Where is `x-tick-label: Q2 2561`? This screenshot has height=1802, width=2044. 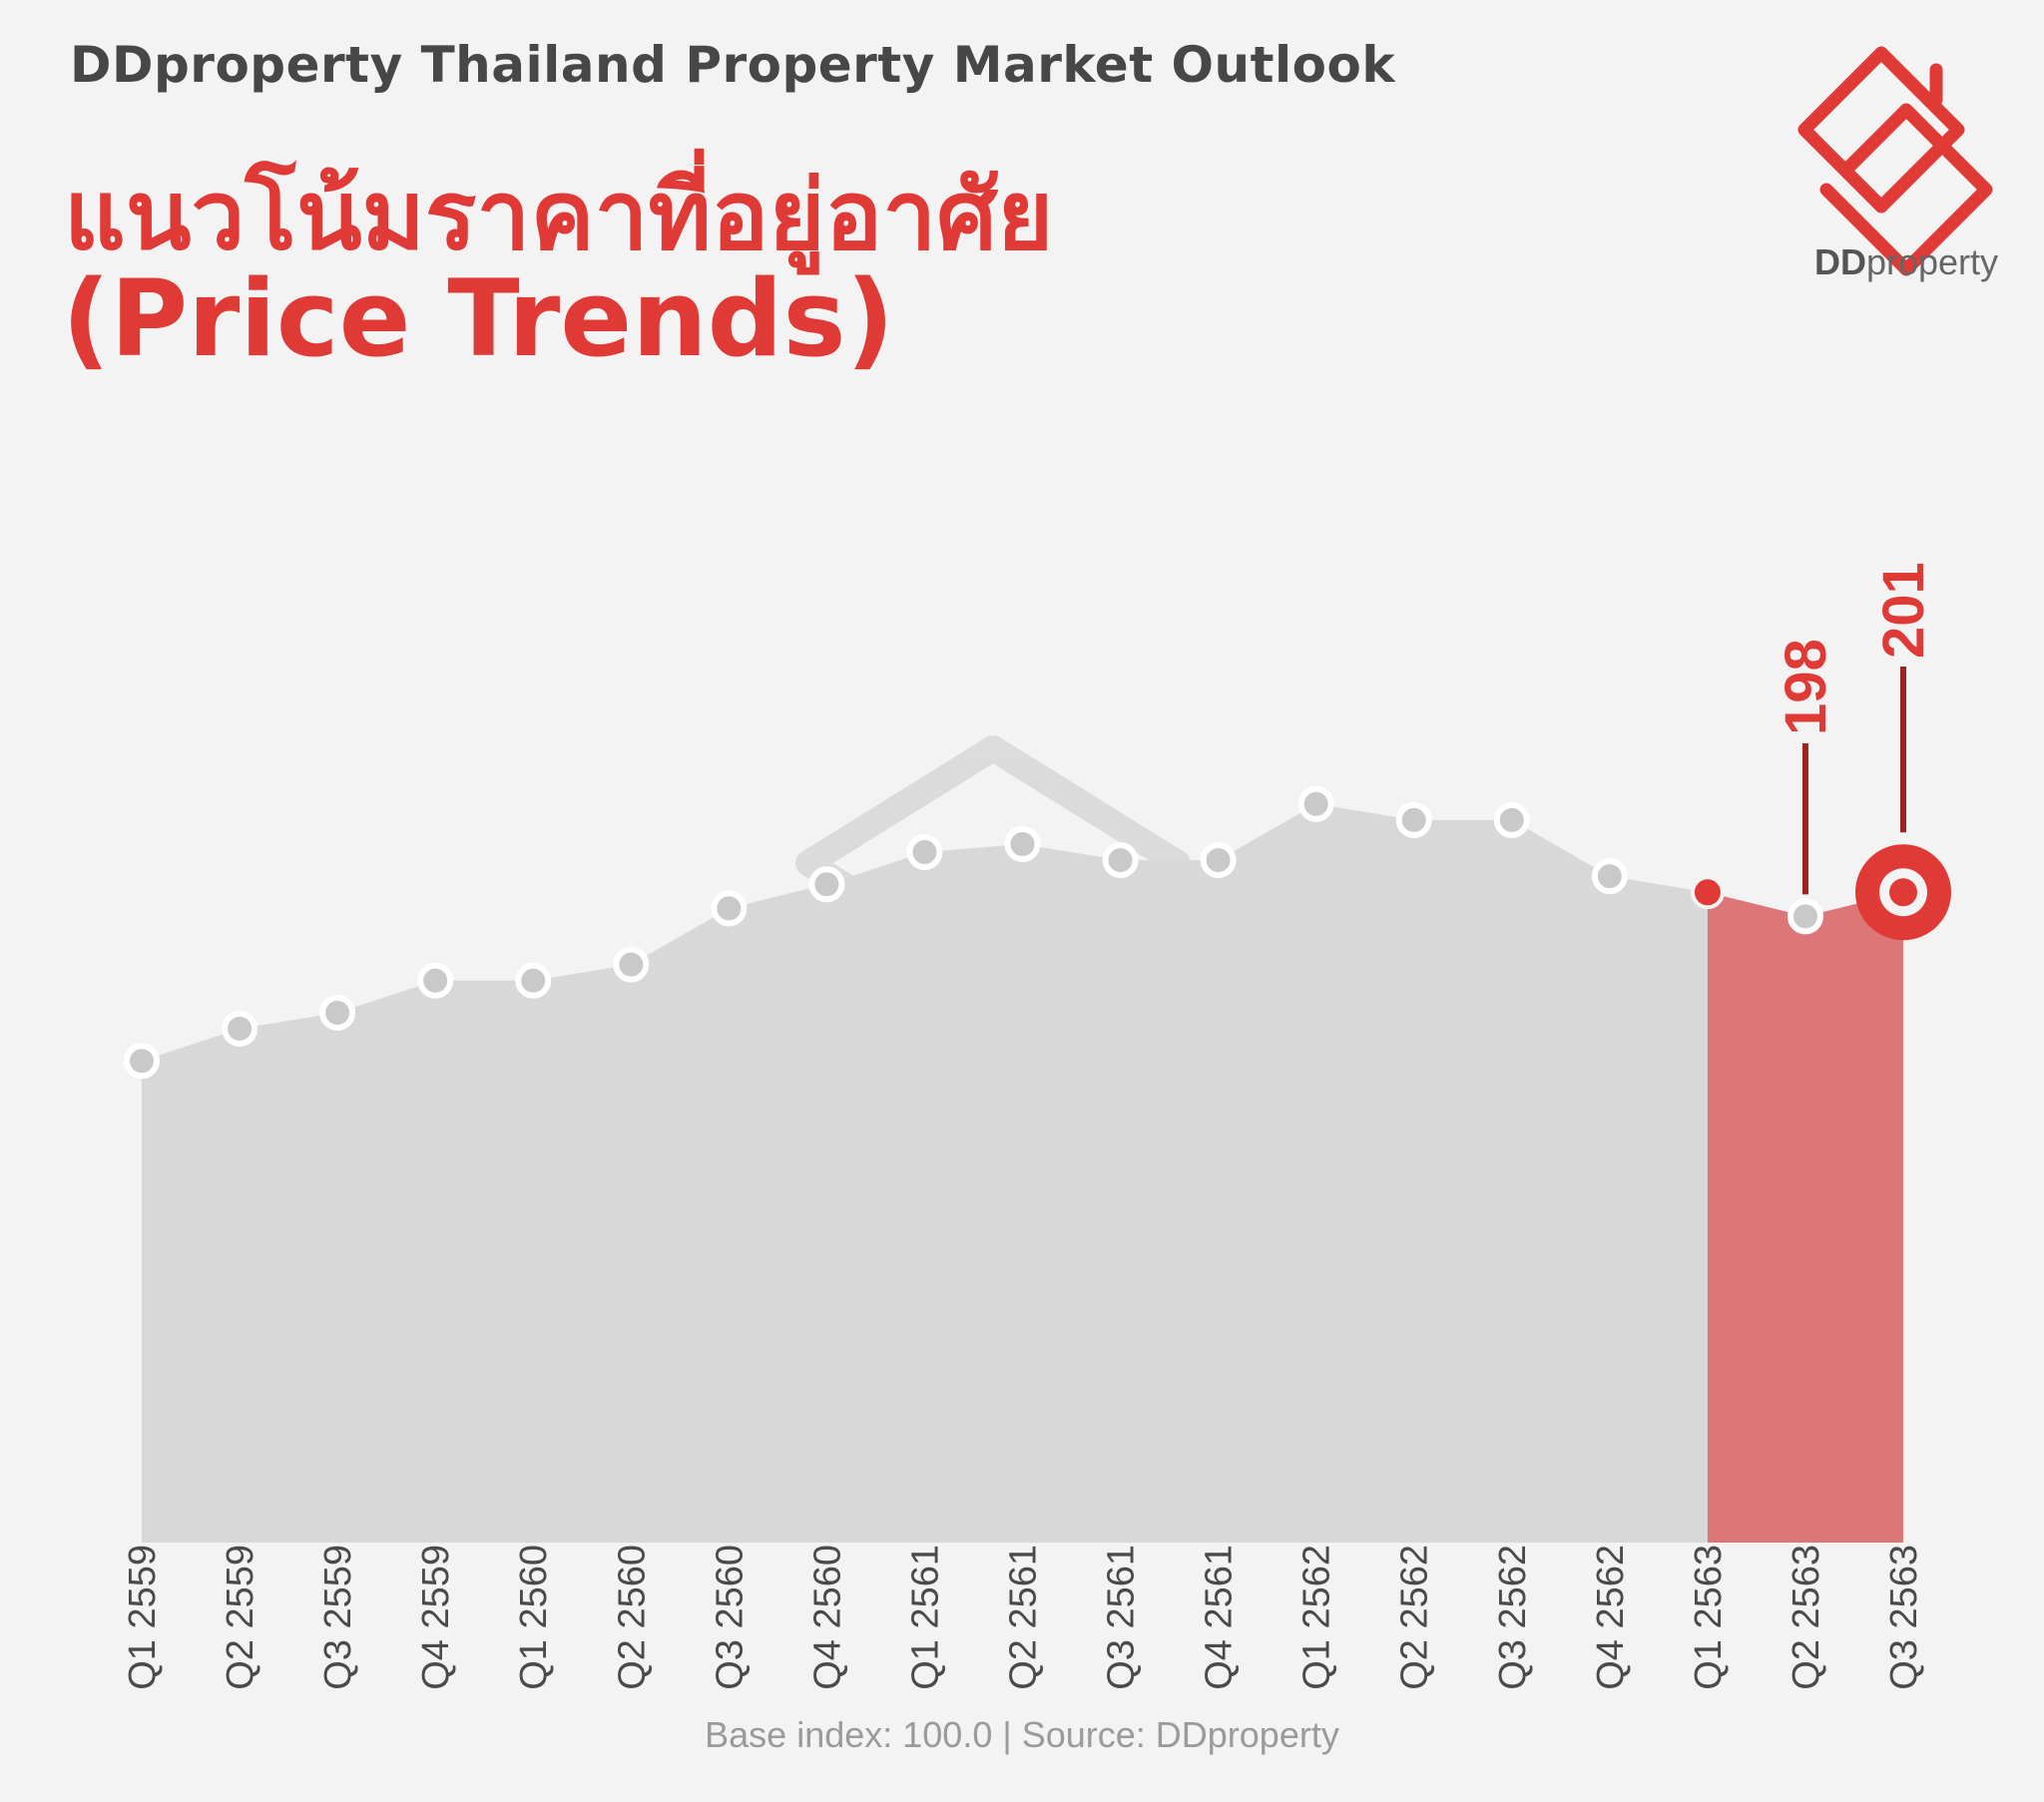 x-tick-label: Q2 2561 is located at coordinates (1024, 1617).